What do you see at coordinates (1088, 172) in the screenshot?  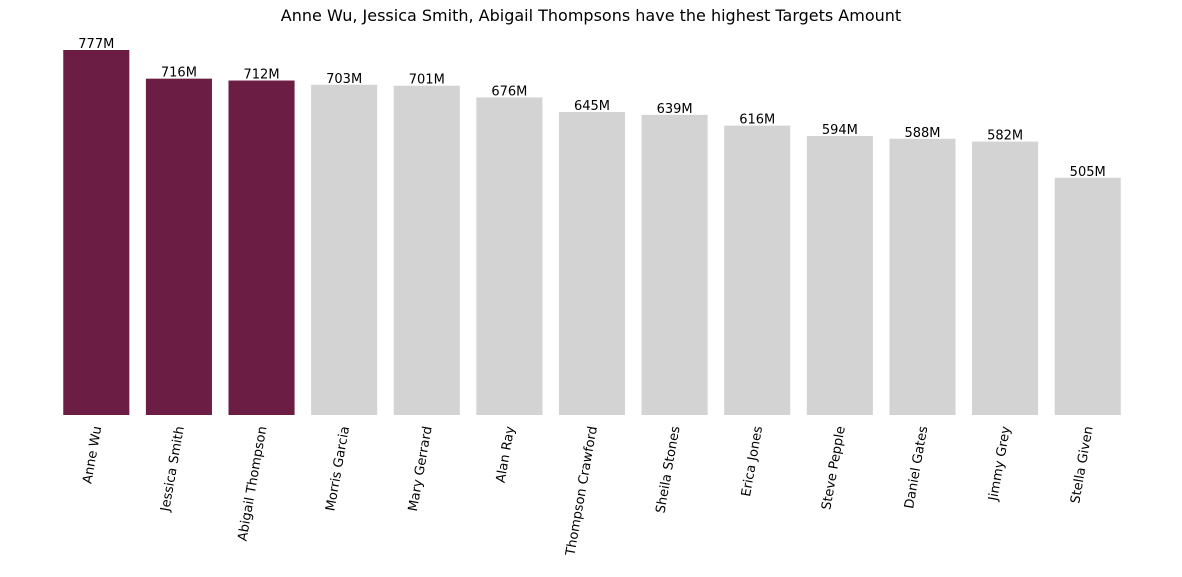 I see `value-label-stella-given: 505M` at bounding box center [1088, 172].